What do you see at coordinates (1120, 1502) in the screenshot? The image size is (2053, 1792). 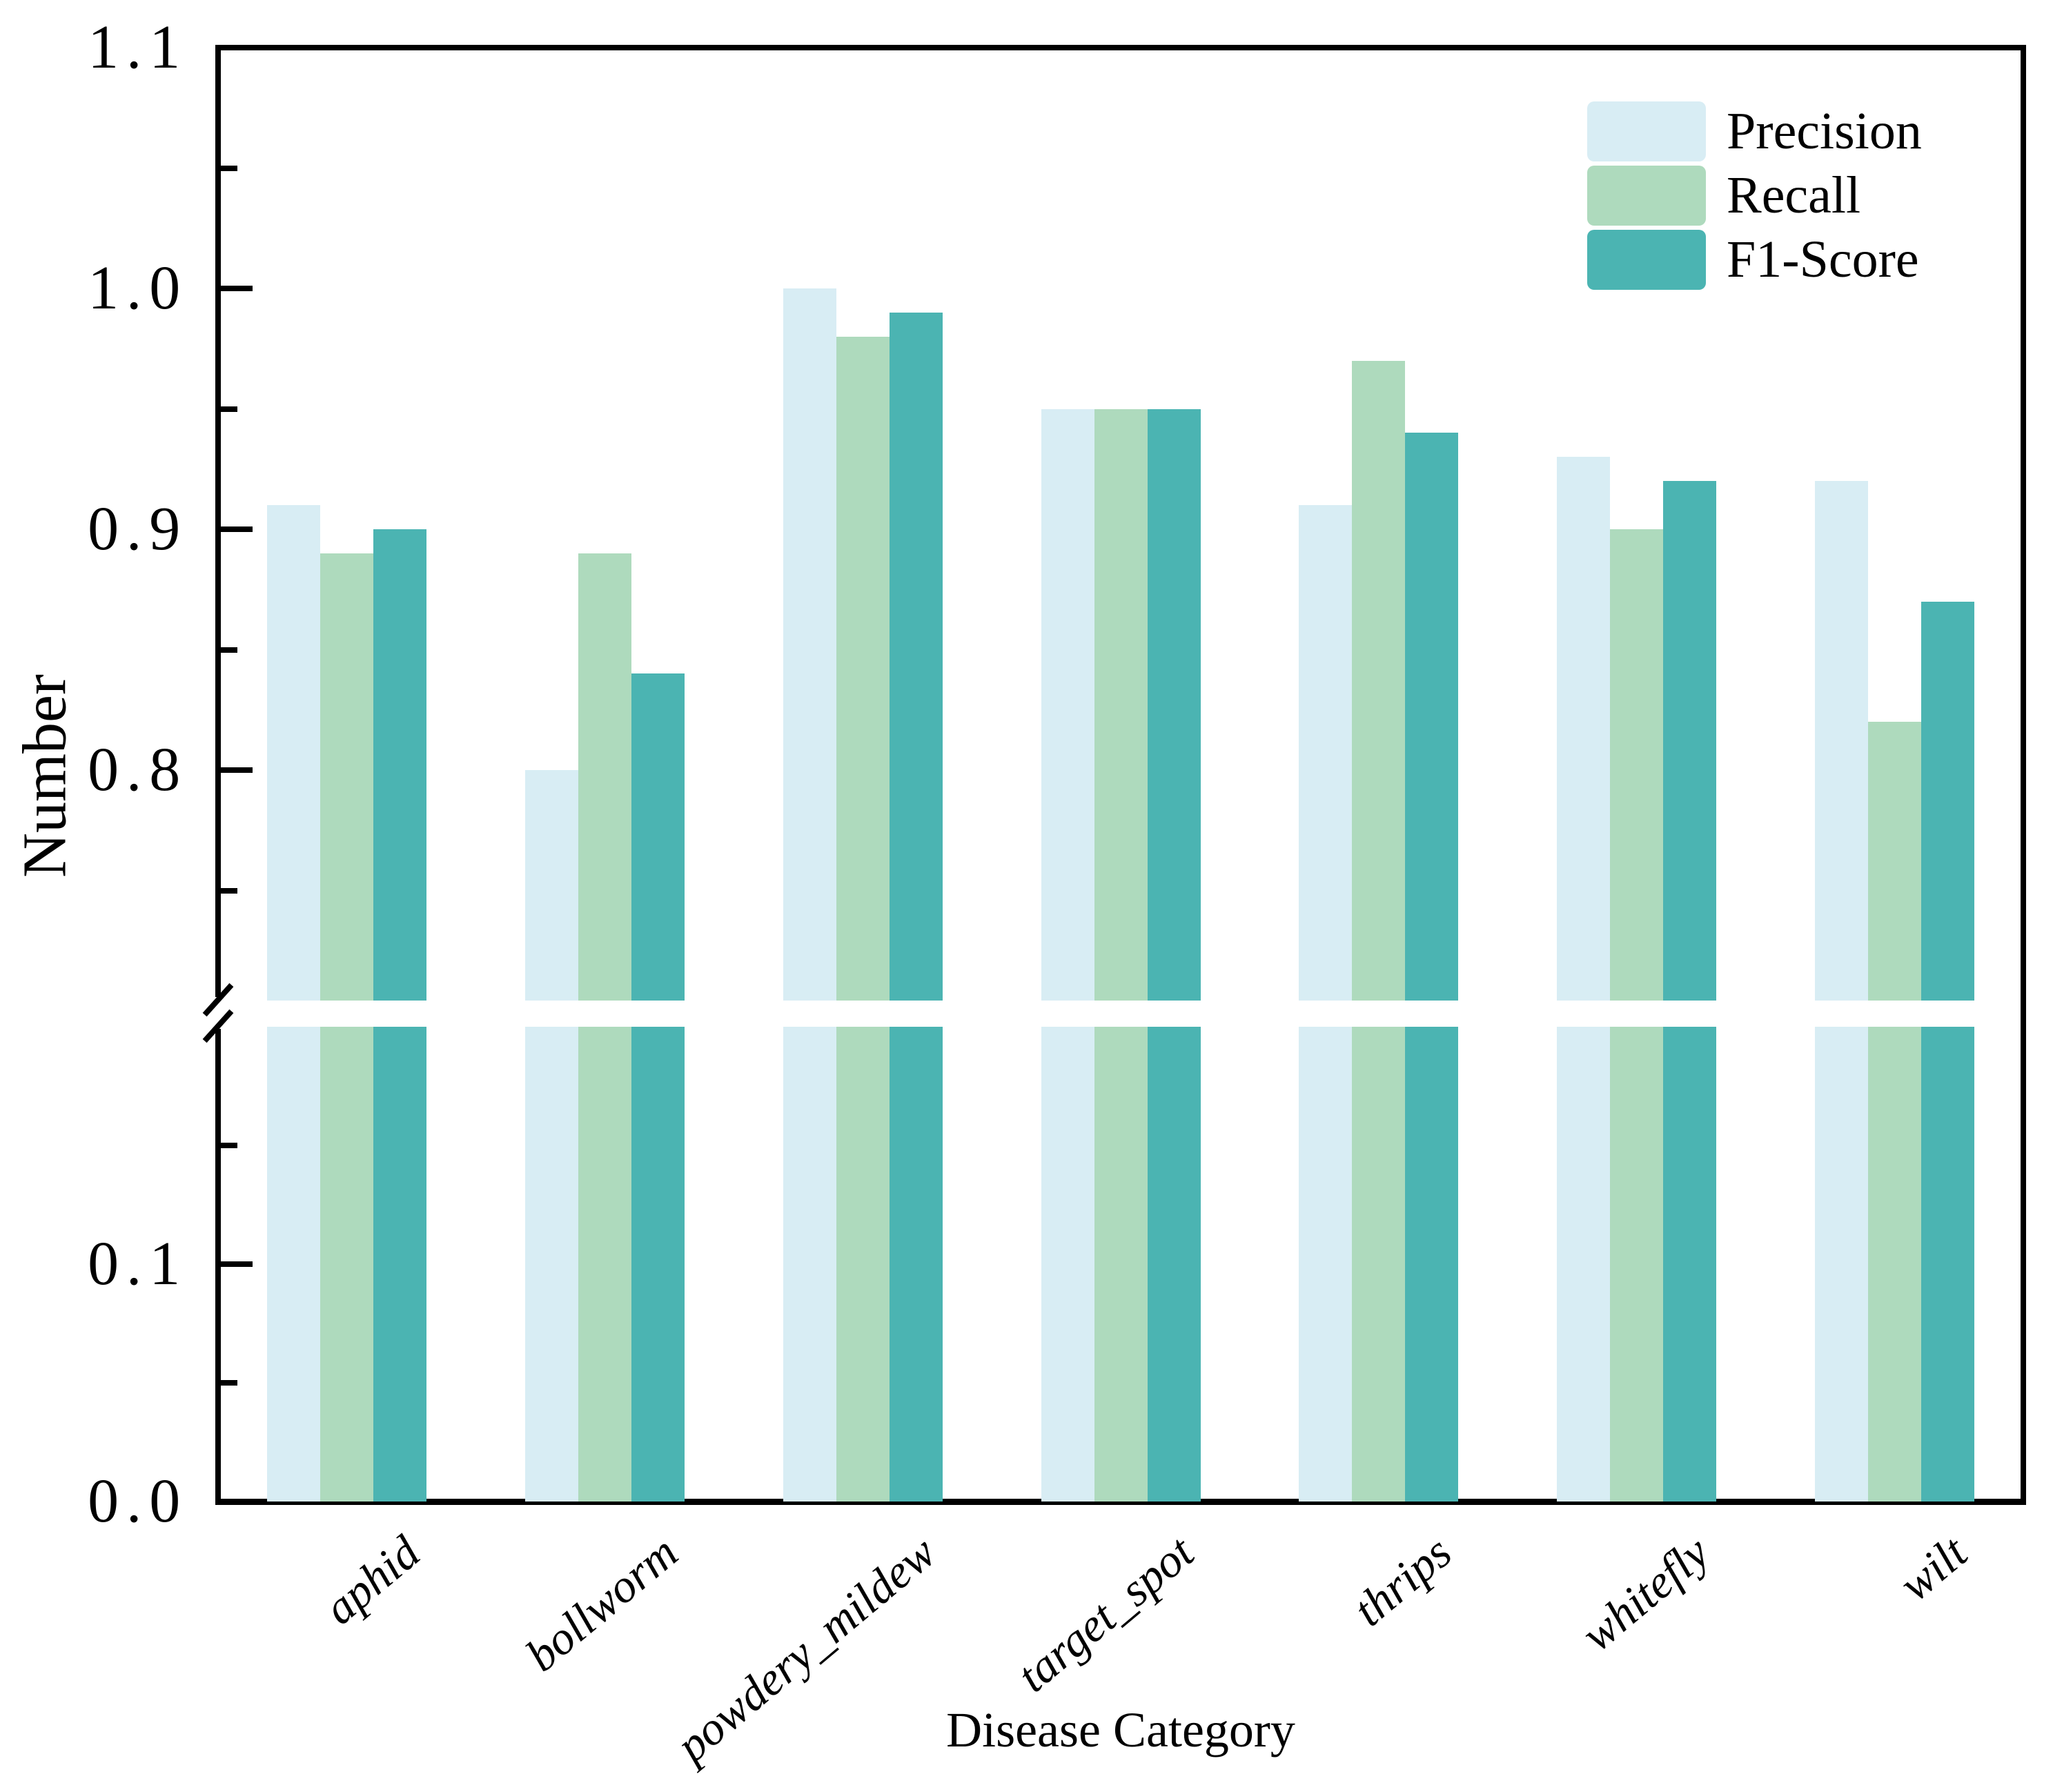 I see `bottom-spine` at bounding box center [1120, 1502].